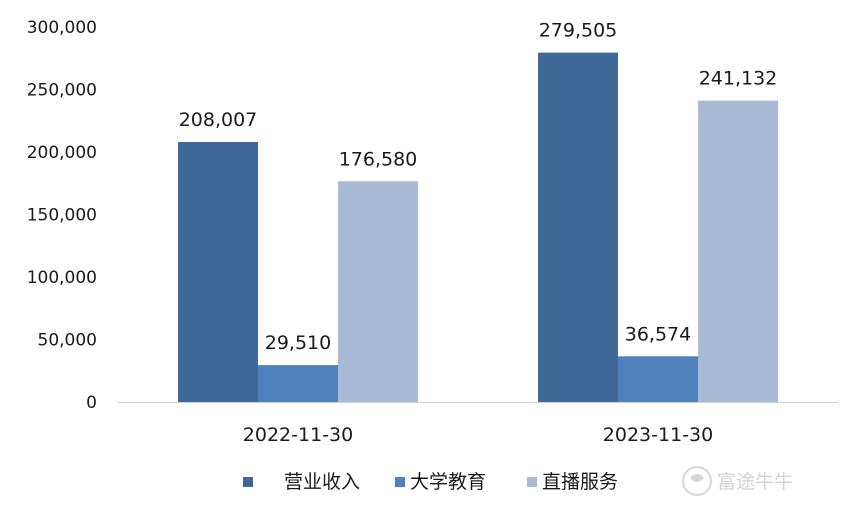 This screenshot has height=519, width=863. I want to click on y-tick-label: 150,000, so click(62, 216).